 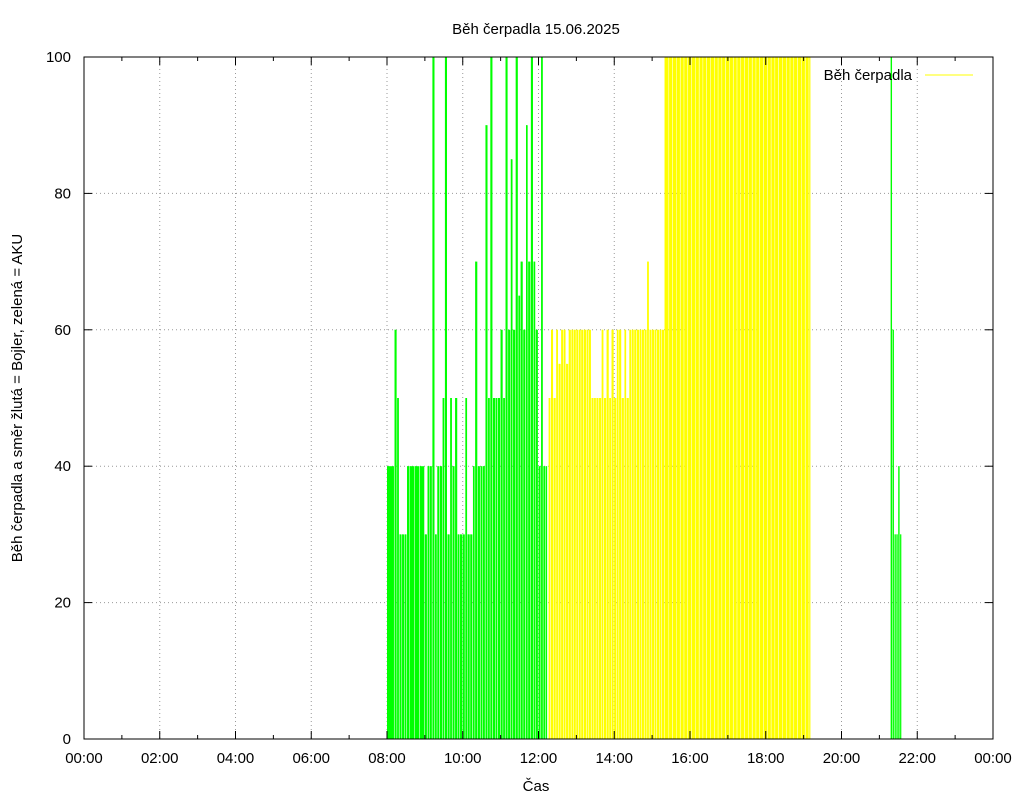 What do you see at coordinates (62, 603) in the screenshot?
I see `y-tick-label: 20` at bounding box center [62, 603].